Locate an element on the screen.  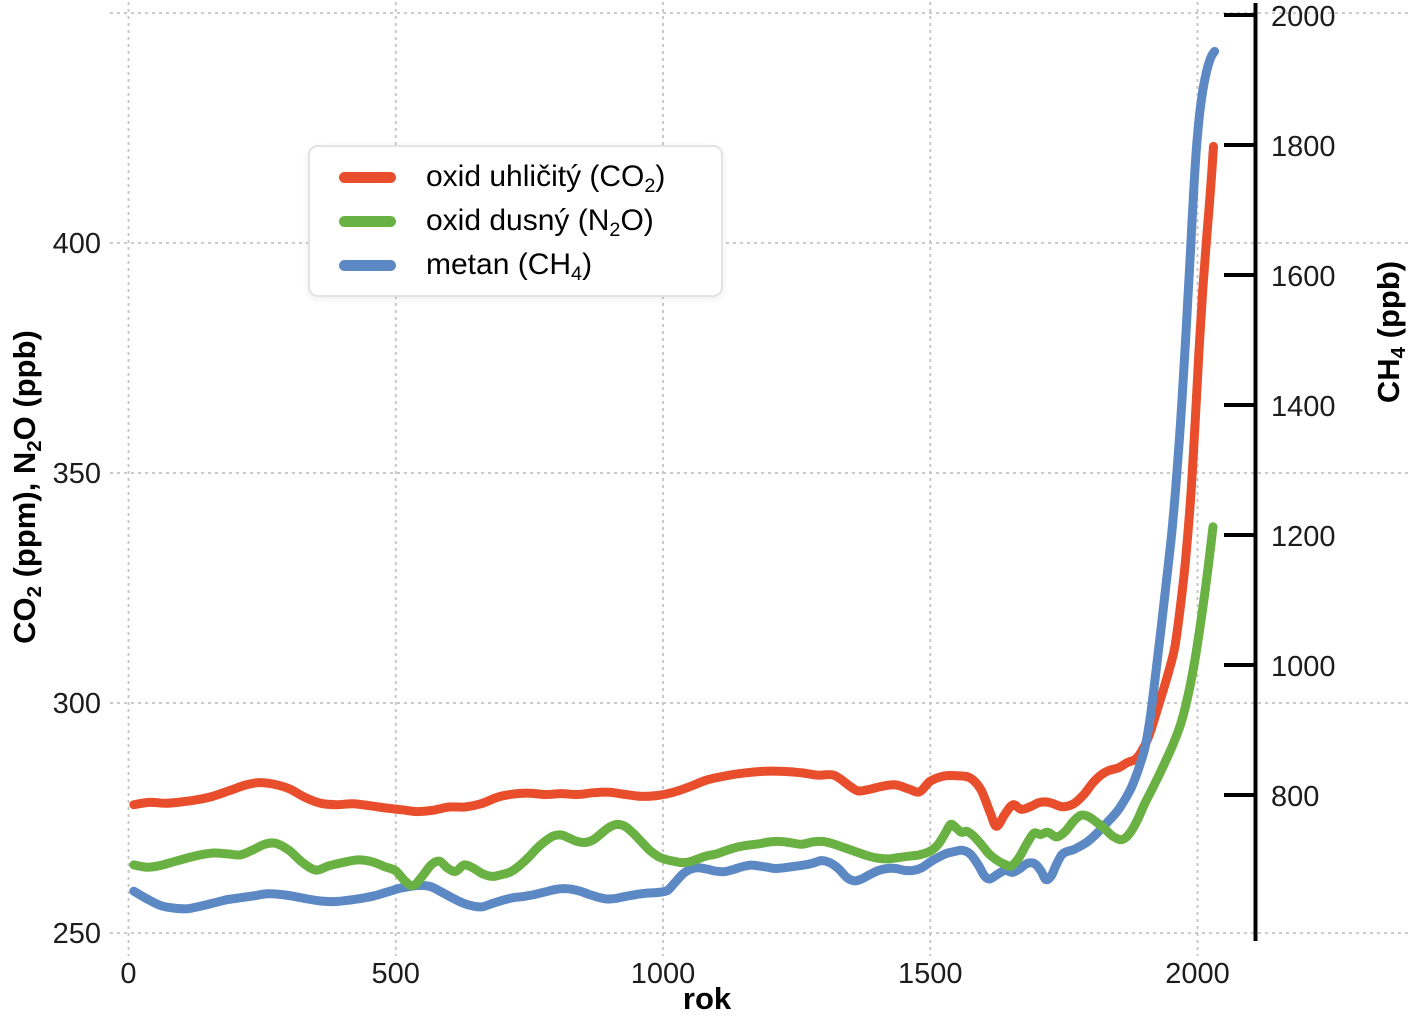
left-axis-tick-label: 300 is located at coordinates (77, 704).